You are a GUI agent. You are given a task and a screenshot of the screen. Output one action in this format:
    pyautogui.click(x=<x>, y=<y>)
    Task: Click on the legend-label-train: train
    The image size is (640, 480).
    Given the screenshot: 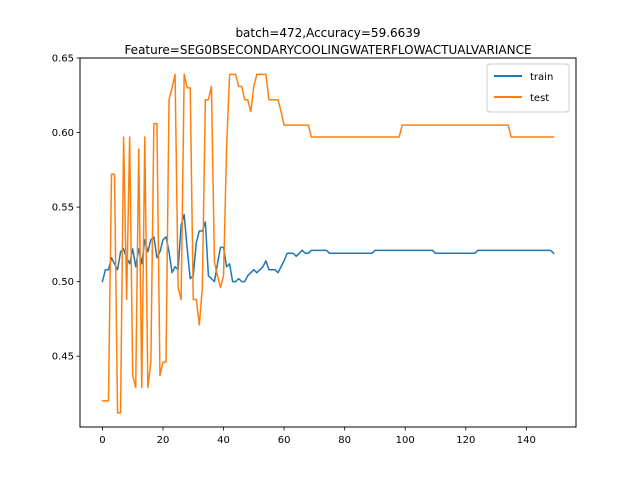 What is the action you would take?
    pyautogui.click(x=541, y=77)
    